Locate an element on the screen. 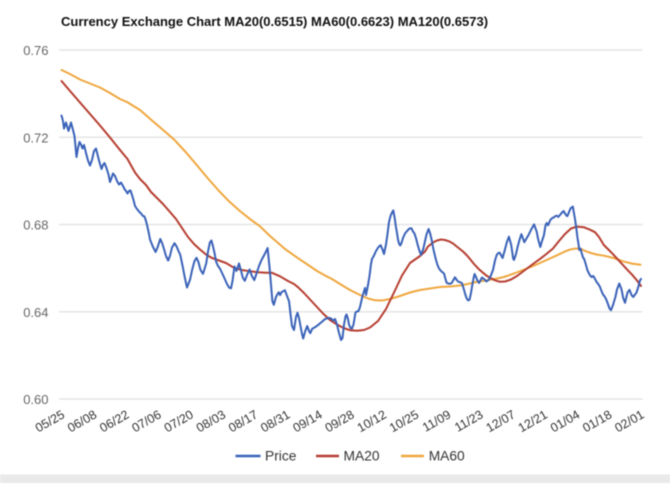 This screenshot has height=488, width=670. svg-text: 0.68 is located at coordinates (35, 225).